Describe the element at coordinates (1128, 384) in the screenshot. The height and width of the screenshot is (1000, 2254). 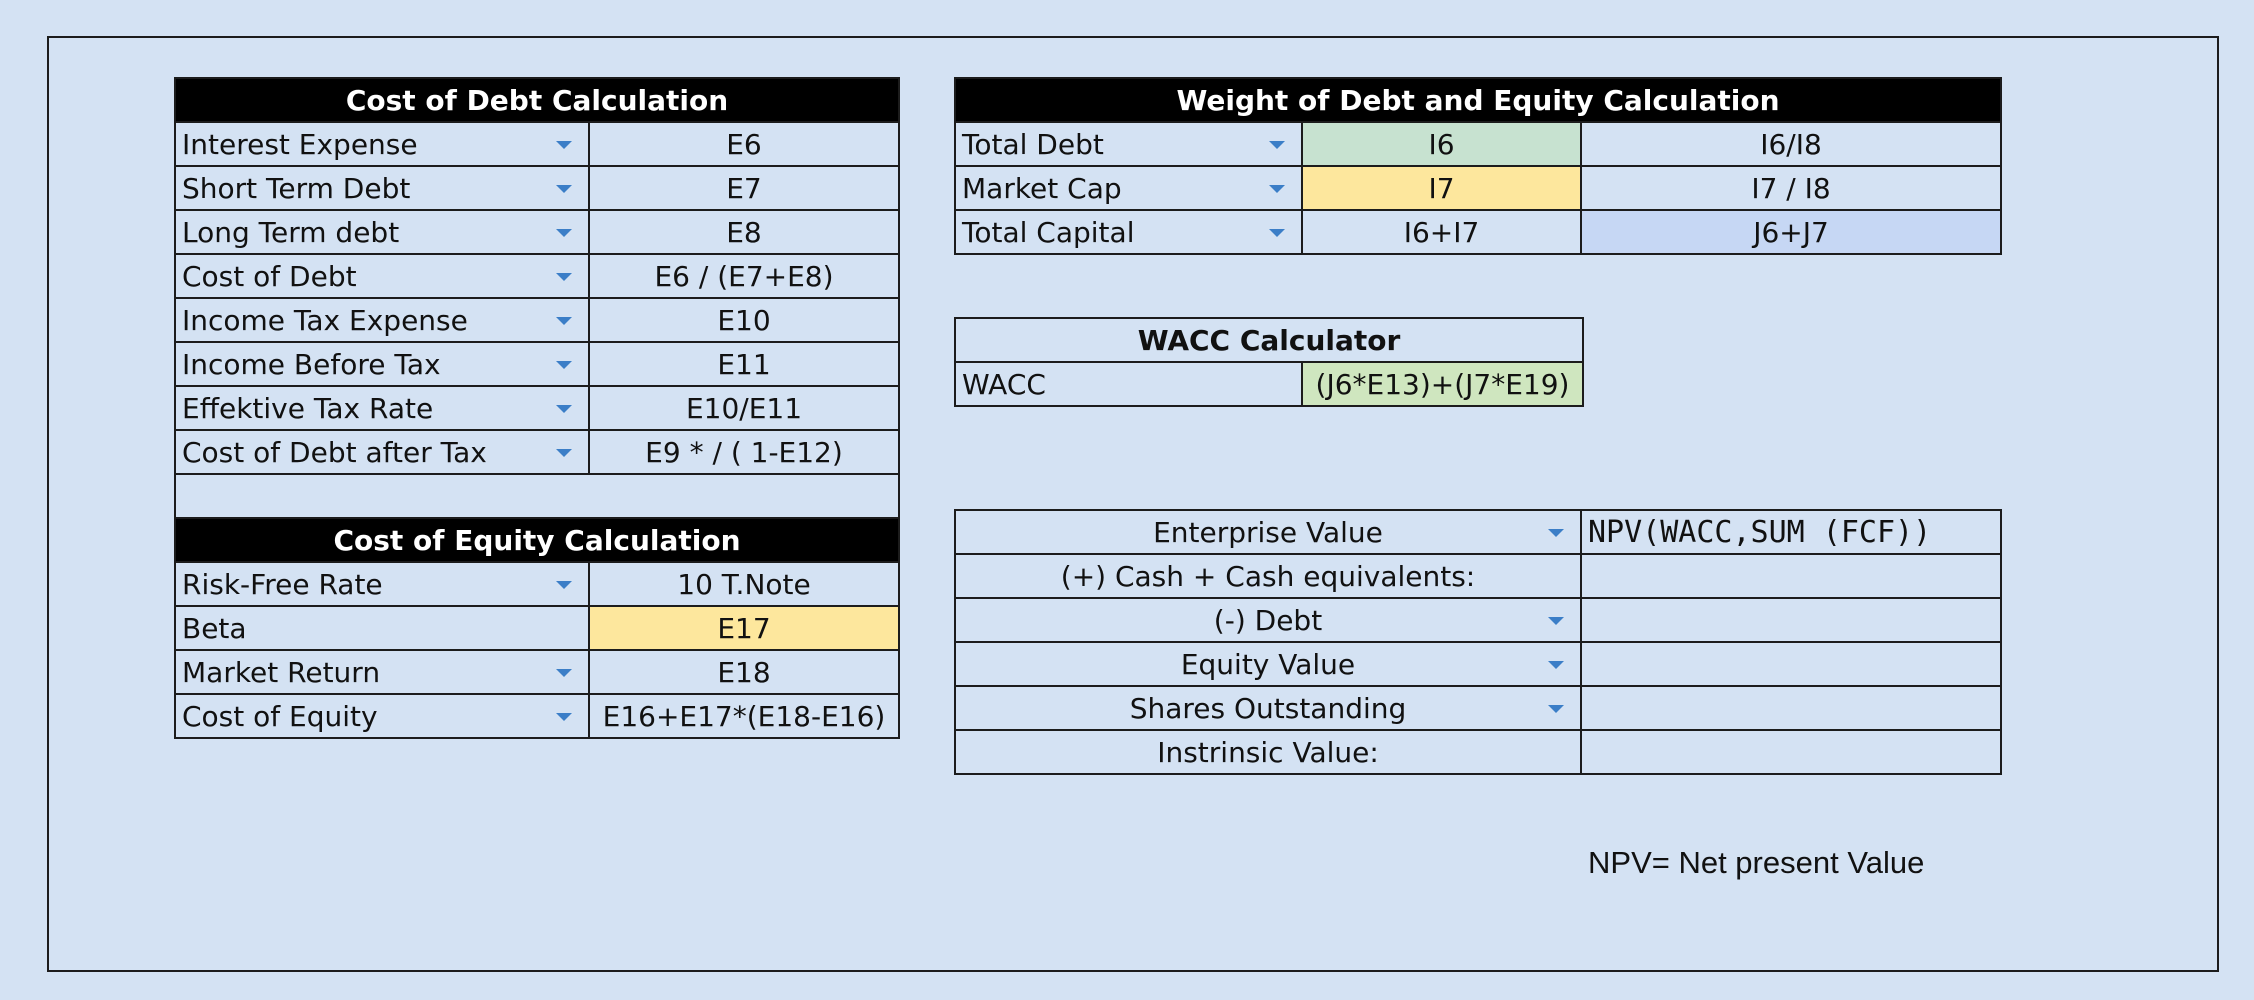
I see `wacc-label: WACC` at that location.